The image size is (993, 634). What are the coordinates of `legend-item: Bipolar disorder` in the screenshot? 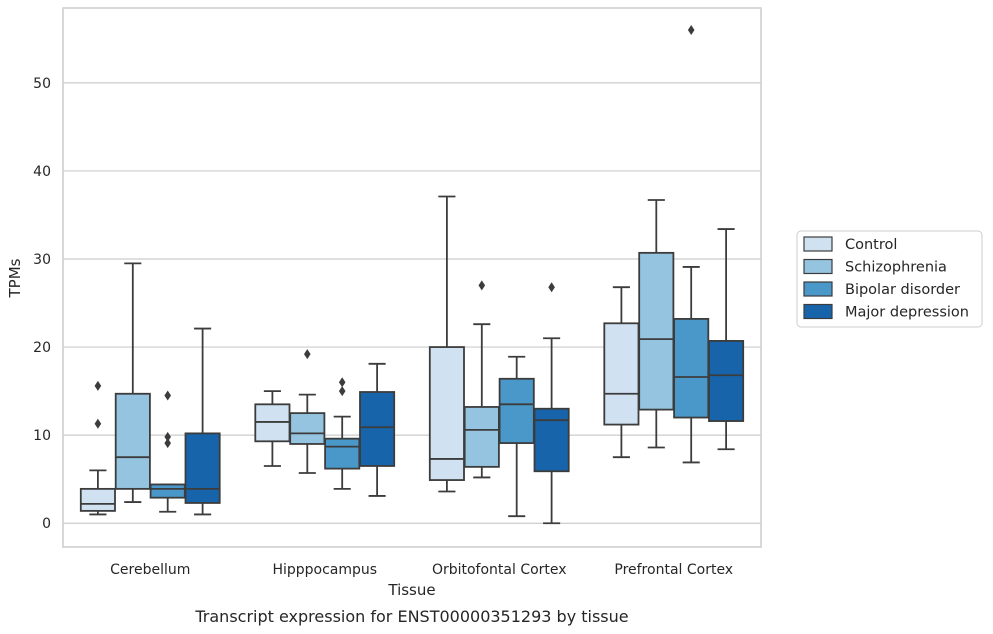 It's located at (881, 289).